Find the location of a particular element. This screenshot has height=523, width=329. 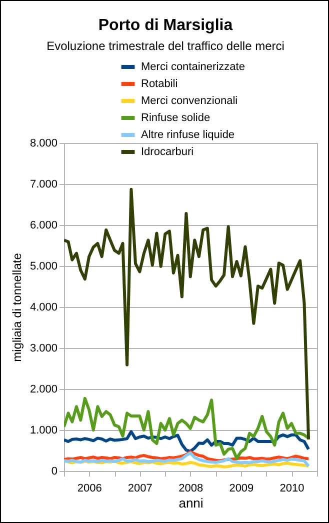

y-tick-label: 1.000 is located at coordinates (44, 430).